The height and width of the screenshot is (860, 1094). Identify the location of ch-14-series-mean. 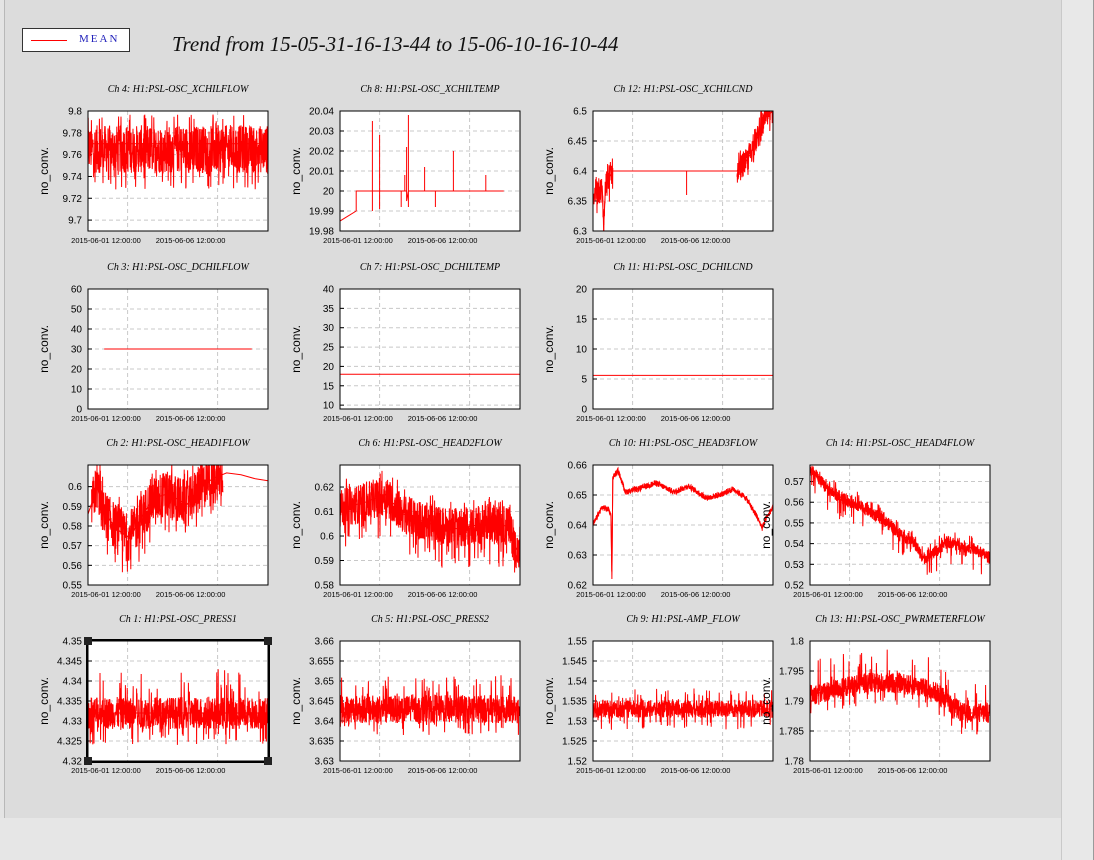
(900, 513).